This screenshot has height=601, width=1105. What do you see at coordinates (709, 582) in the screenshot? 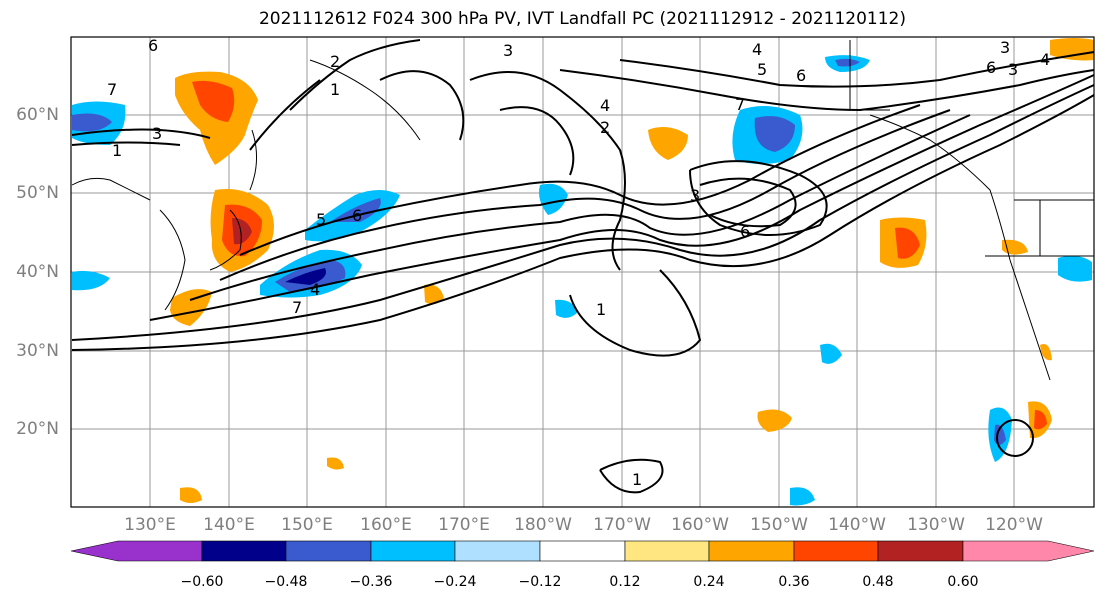
I see `colorbar-tick-label: 0.24` at bounding box center [709, 582].